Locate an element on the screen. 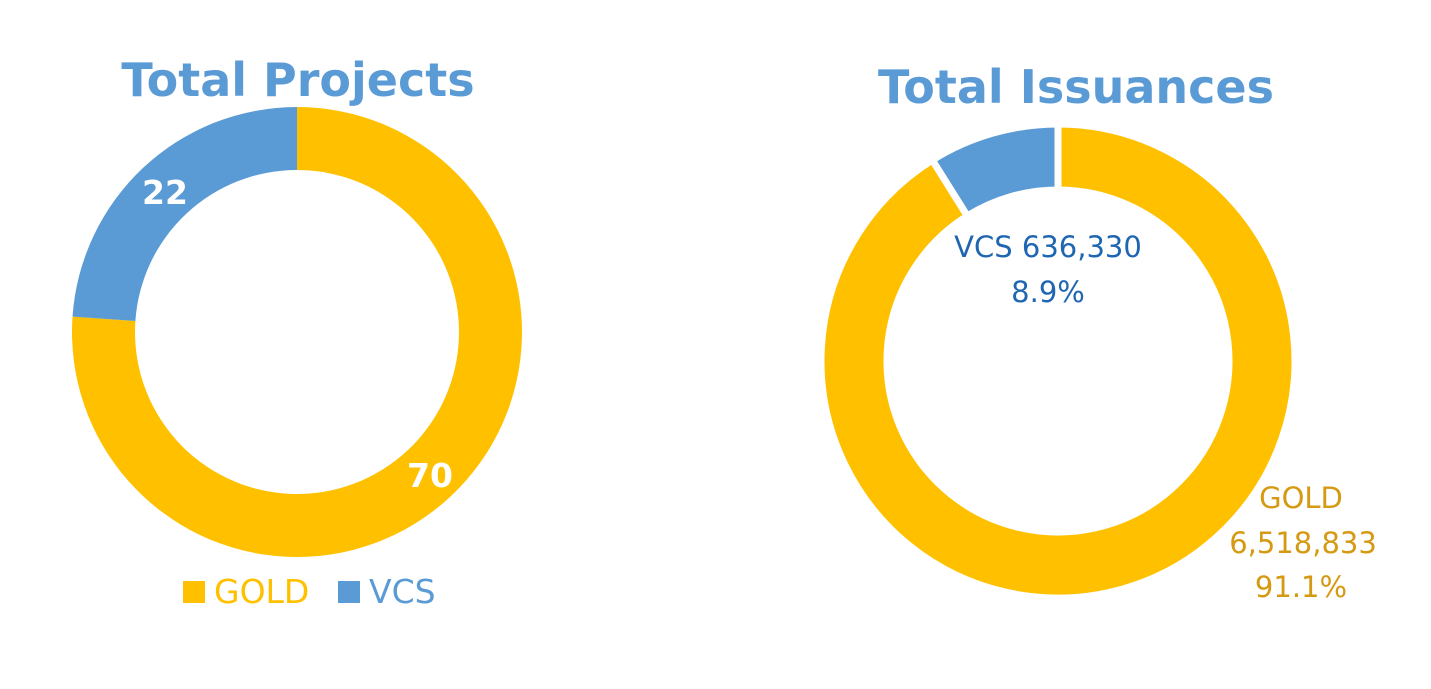 This screenshot has height=689, width=1431. callout-gold-line-2: 6,518,833 is located at coordinates (1303, 543).